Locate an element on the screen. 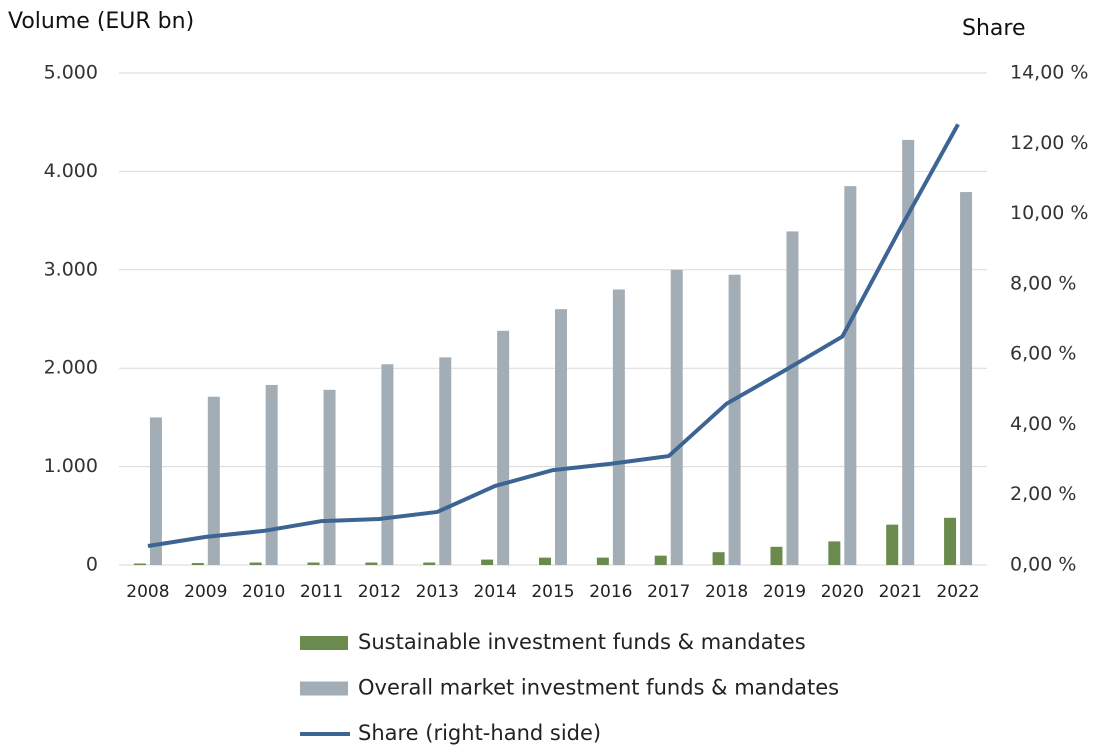 The height and width of the screenshot is (749, 1120). x-tick-label: 2012 is located at coordinates (379, 592).